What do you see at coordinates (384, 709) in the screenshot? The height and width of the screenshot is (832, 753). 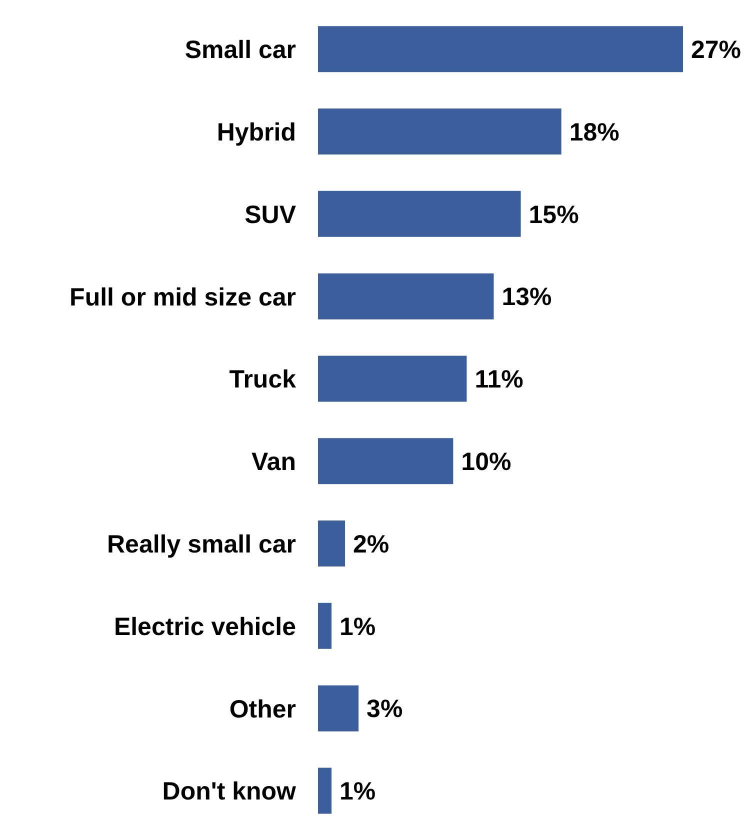 I see `data-label: 3%` at bounding box center [384, 709].